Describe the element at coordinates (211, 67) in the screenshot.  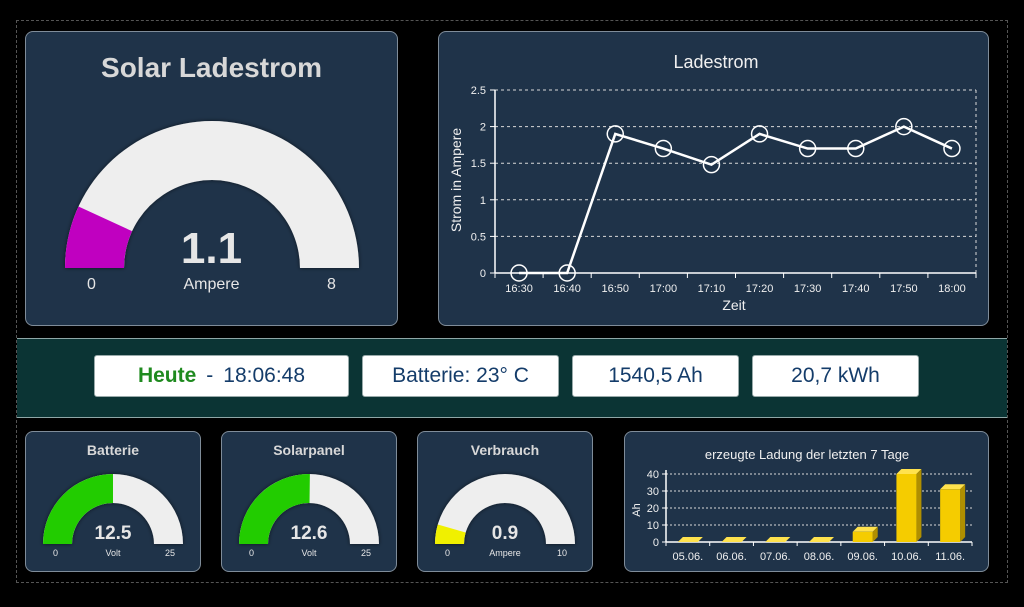
I see `panel-title: Solar Ladestrom` at that location.